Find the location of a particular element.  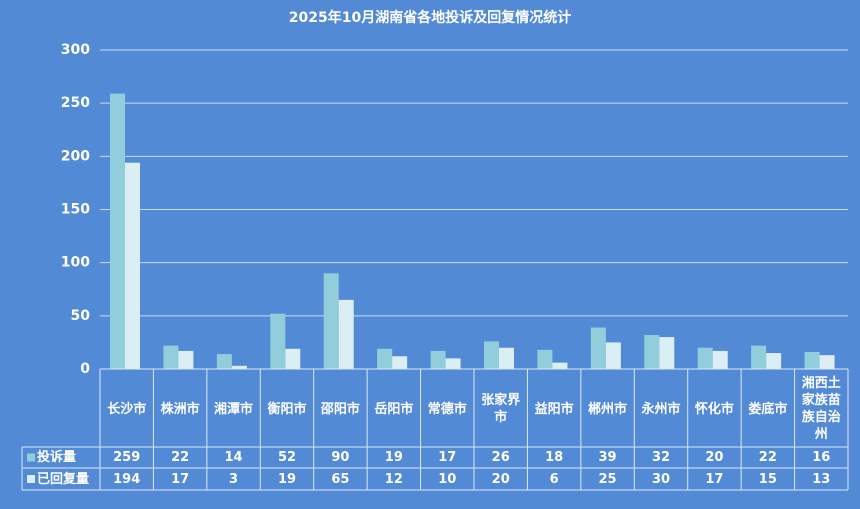

table-value: 39 is located at coordinates (607, 457).